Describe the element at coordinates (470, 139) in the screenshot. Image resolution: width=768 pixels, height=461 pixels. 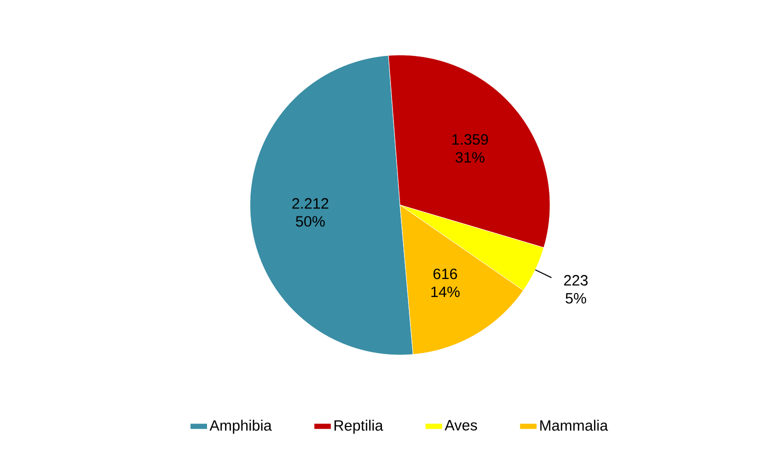
I see `data-label: 1.359` at that location.